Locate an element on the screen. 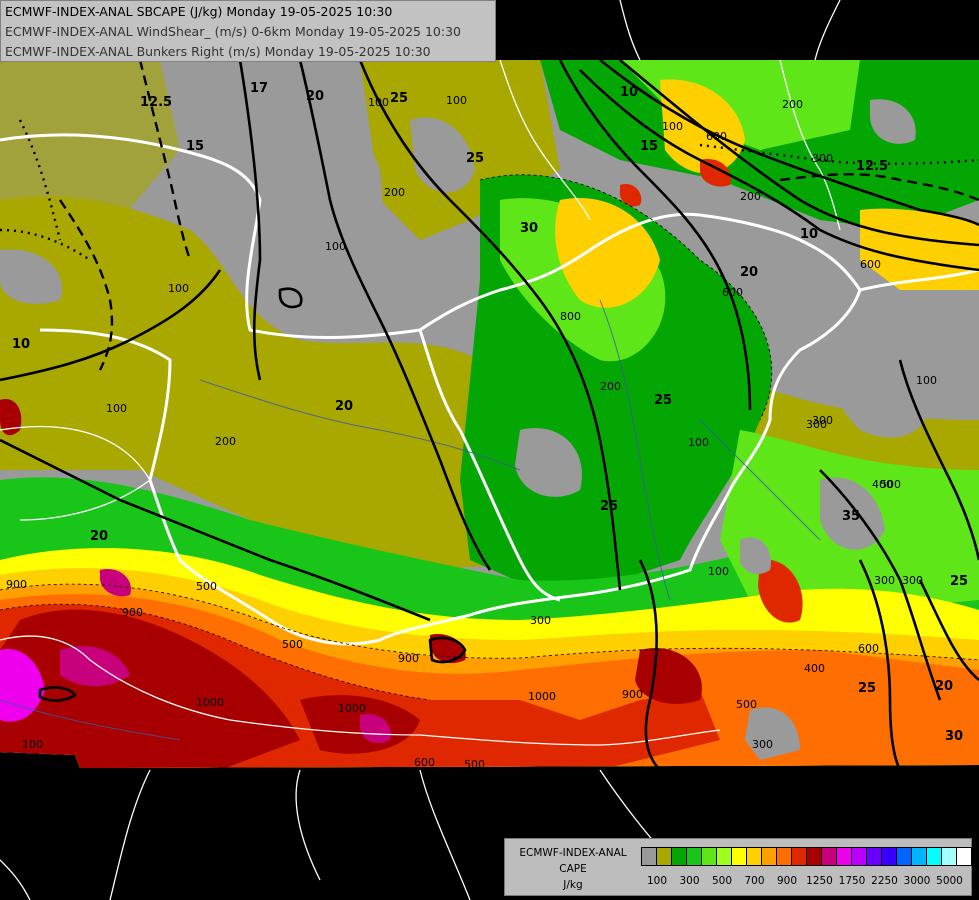 The width and height of the screenshot is (979, 900). shear-label: 10 is located at coordinates (629, 92).